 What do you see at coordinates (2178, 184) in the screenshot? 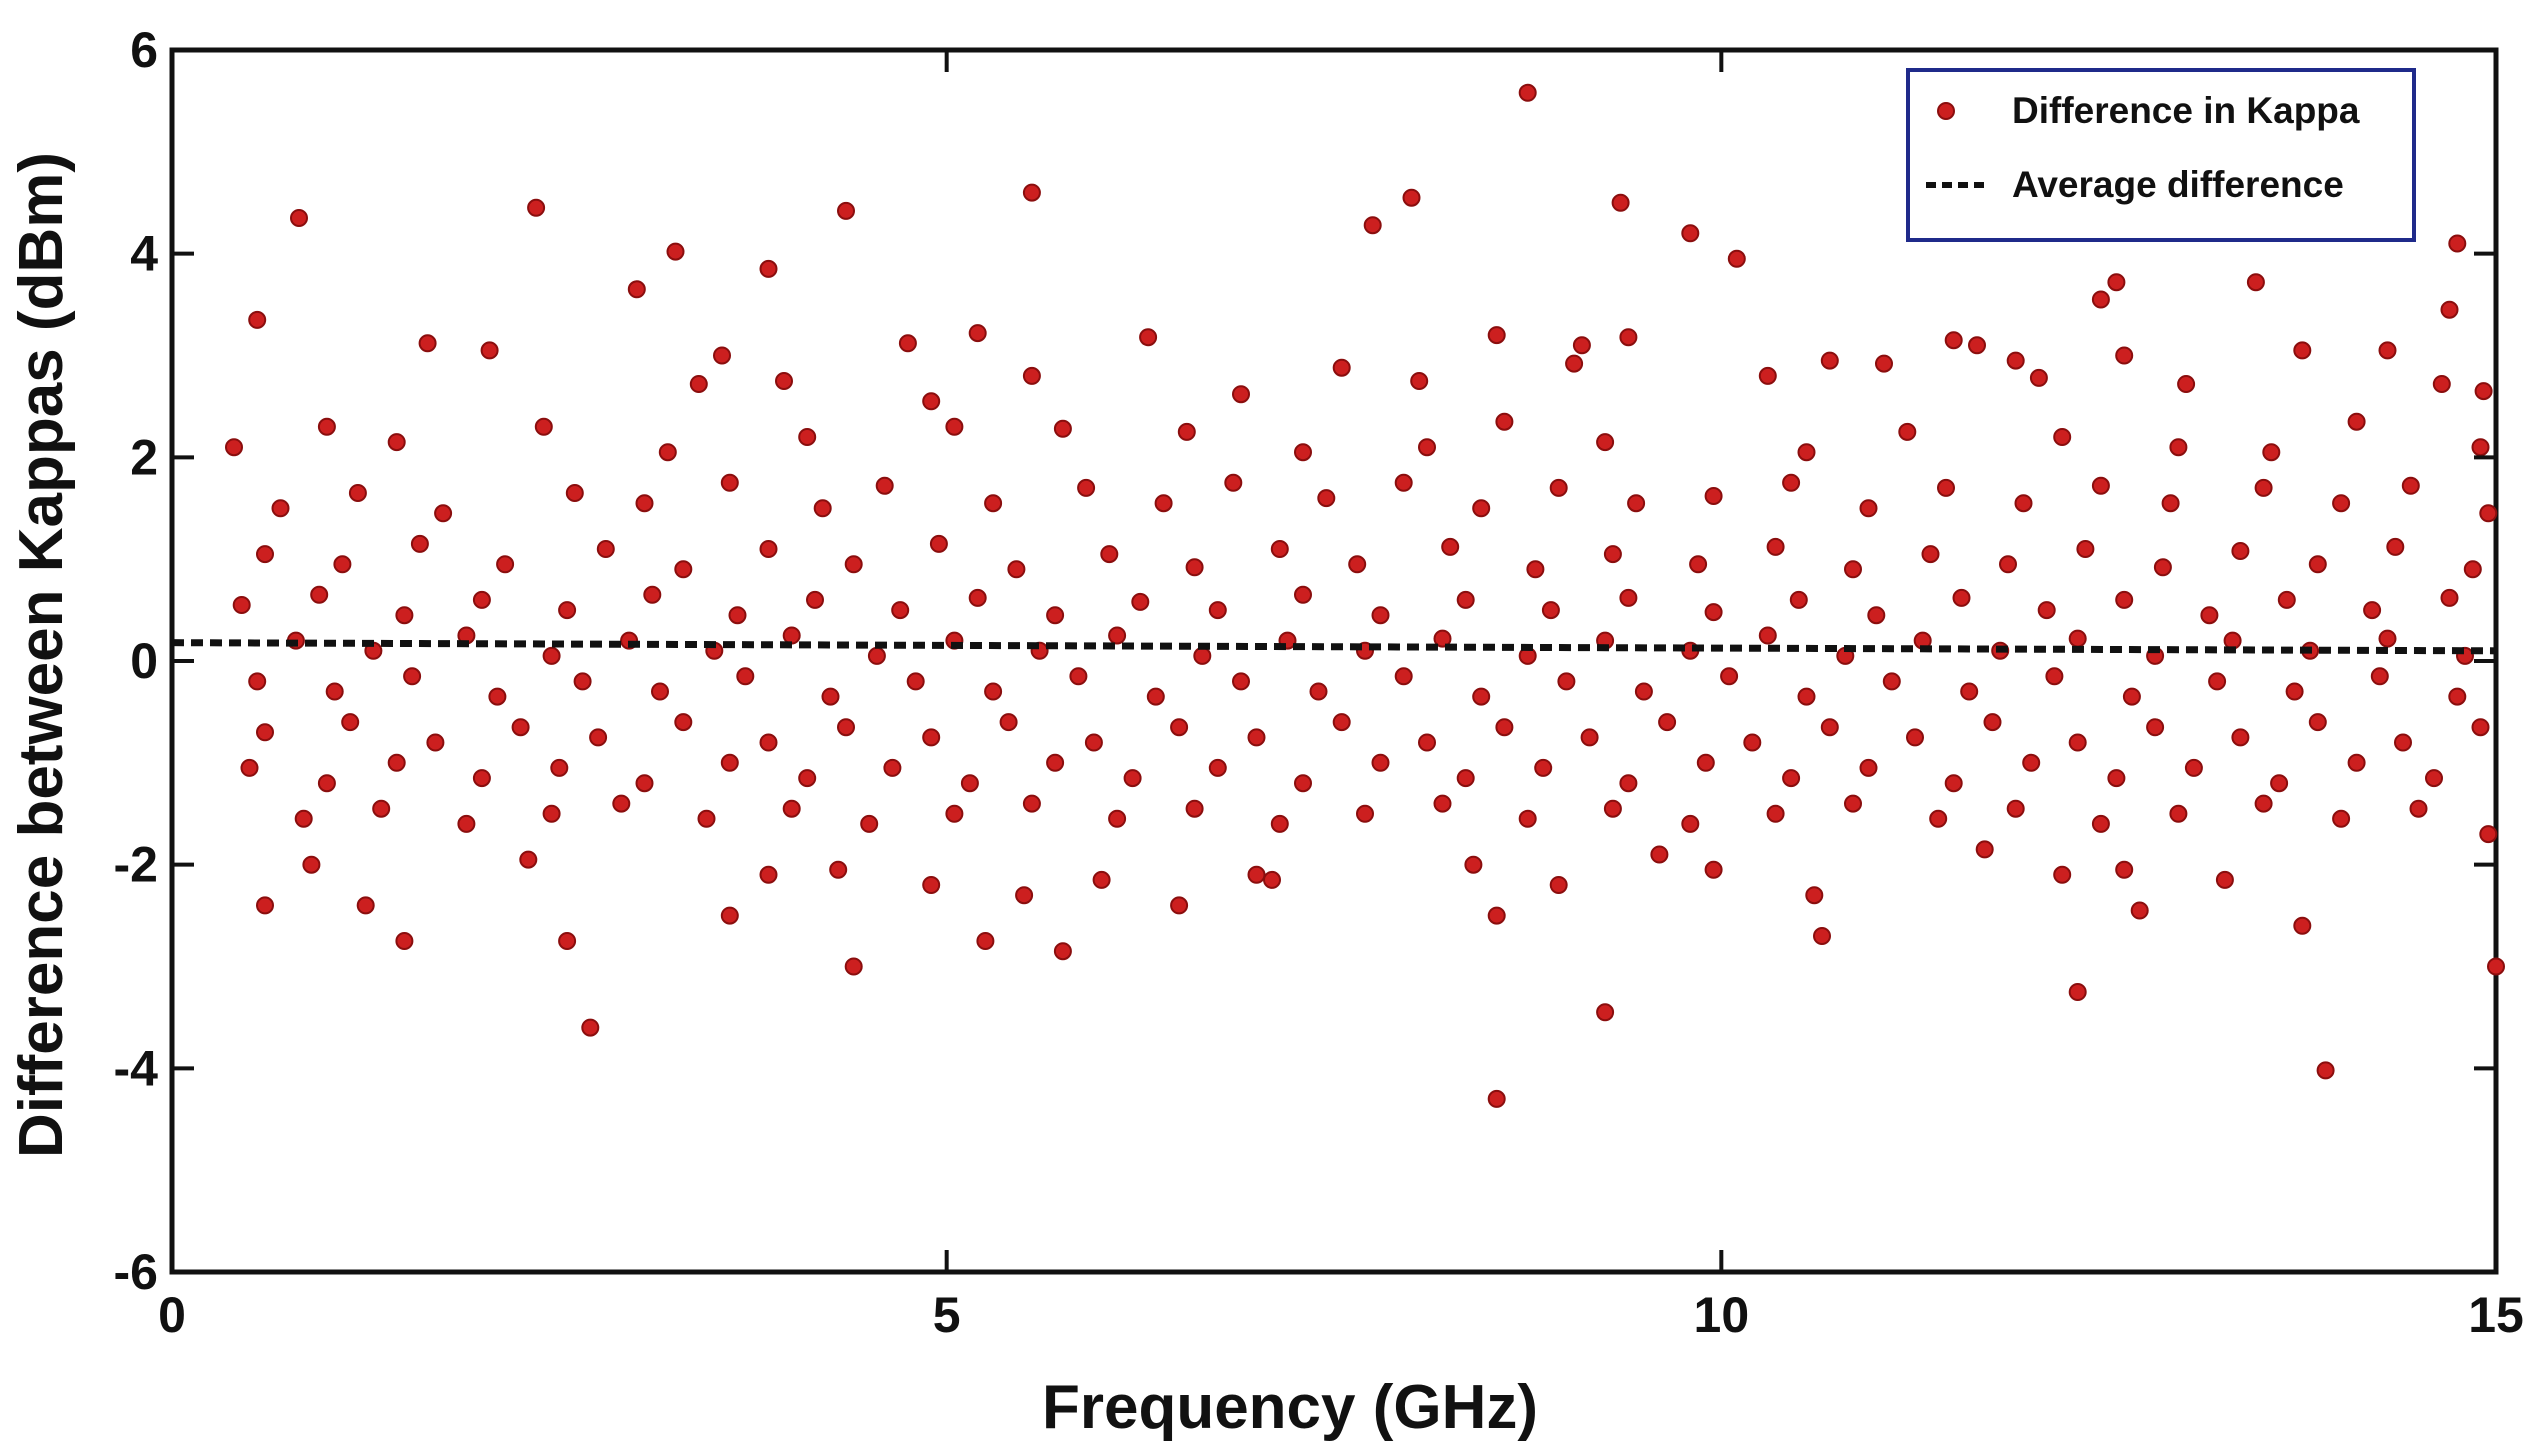
I see `legend-label-average: Average difference` at bounding box center [2178, 184].